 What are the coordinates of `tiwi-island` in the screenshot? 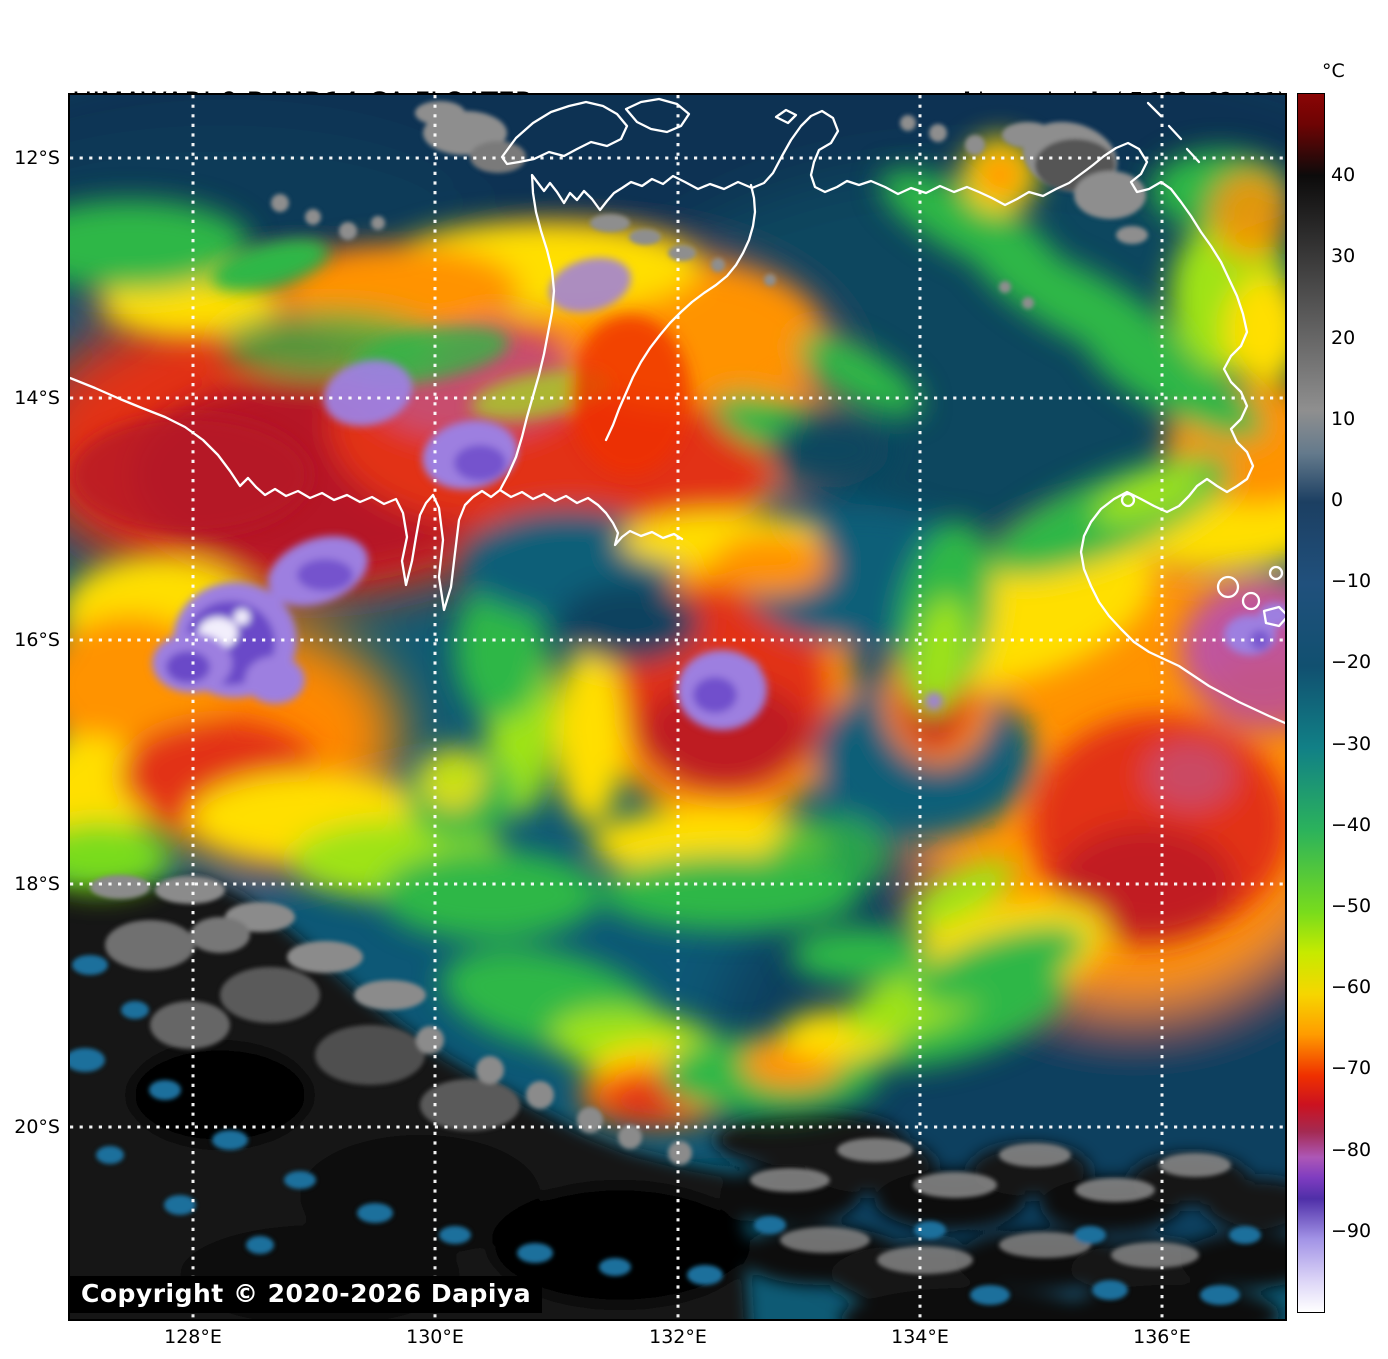 It's located at (564, 133).